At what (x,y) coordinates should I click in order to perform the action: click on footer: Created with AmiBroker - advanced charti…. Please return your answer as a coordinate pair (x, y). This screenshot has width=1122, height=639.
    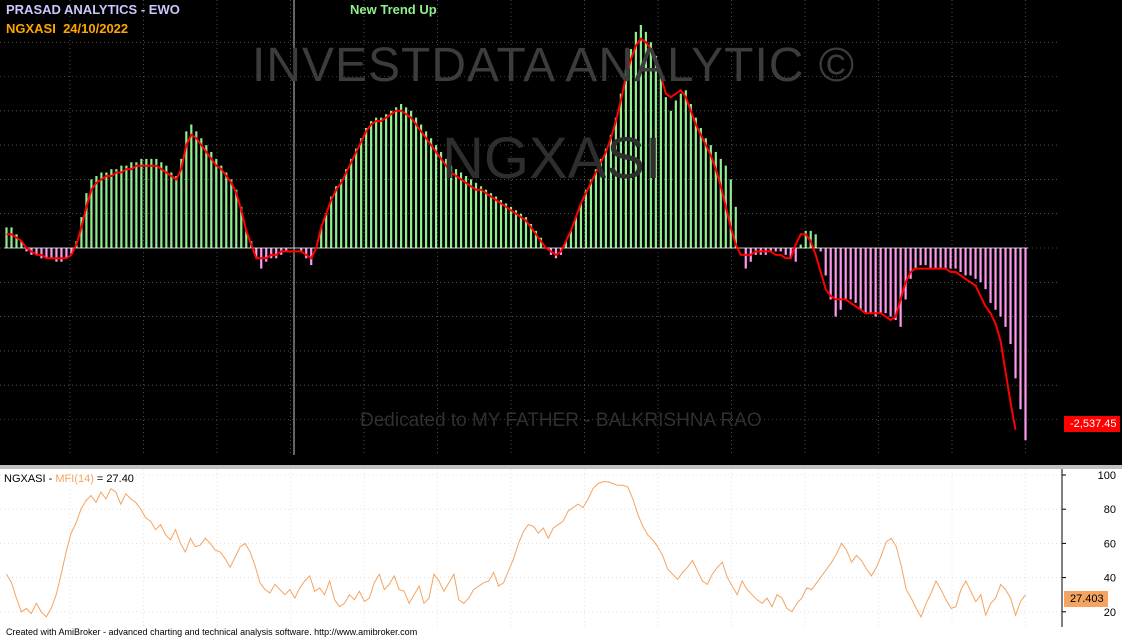
    Looking at the image, I should click on (561, 633).